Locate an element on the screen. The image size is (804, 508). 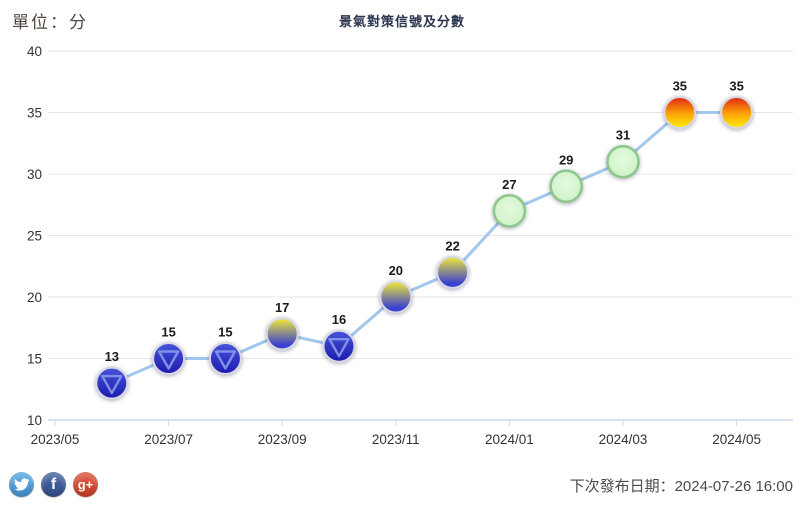
x-axis-tick-label: 2024/03 is located at coordinates (623, 439).